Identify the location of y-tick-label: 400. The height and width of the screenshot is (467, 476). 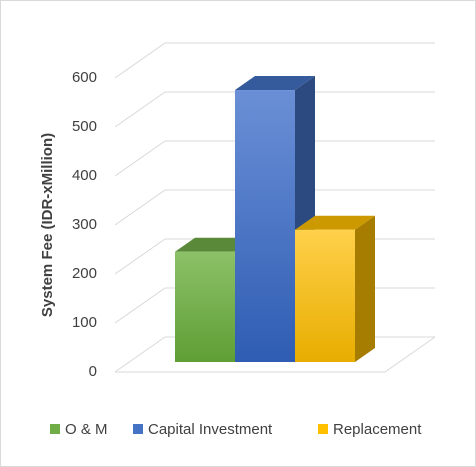
(84, 175).